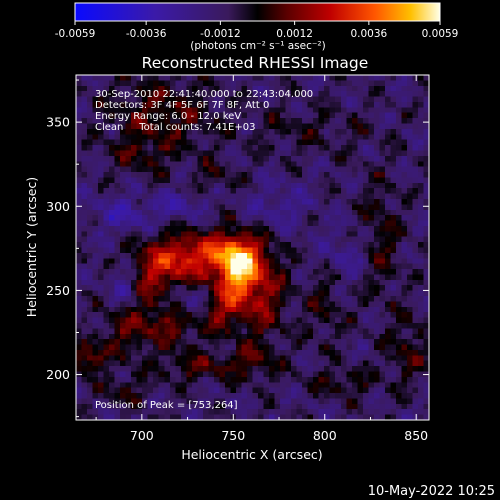  Describe the element at coordinates (368, 34) in the screenshot. I see `colorbar-tick-label: 0.0036` at that location.